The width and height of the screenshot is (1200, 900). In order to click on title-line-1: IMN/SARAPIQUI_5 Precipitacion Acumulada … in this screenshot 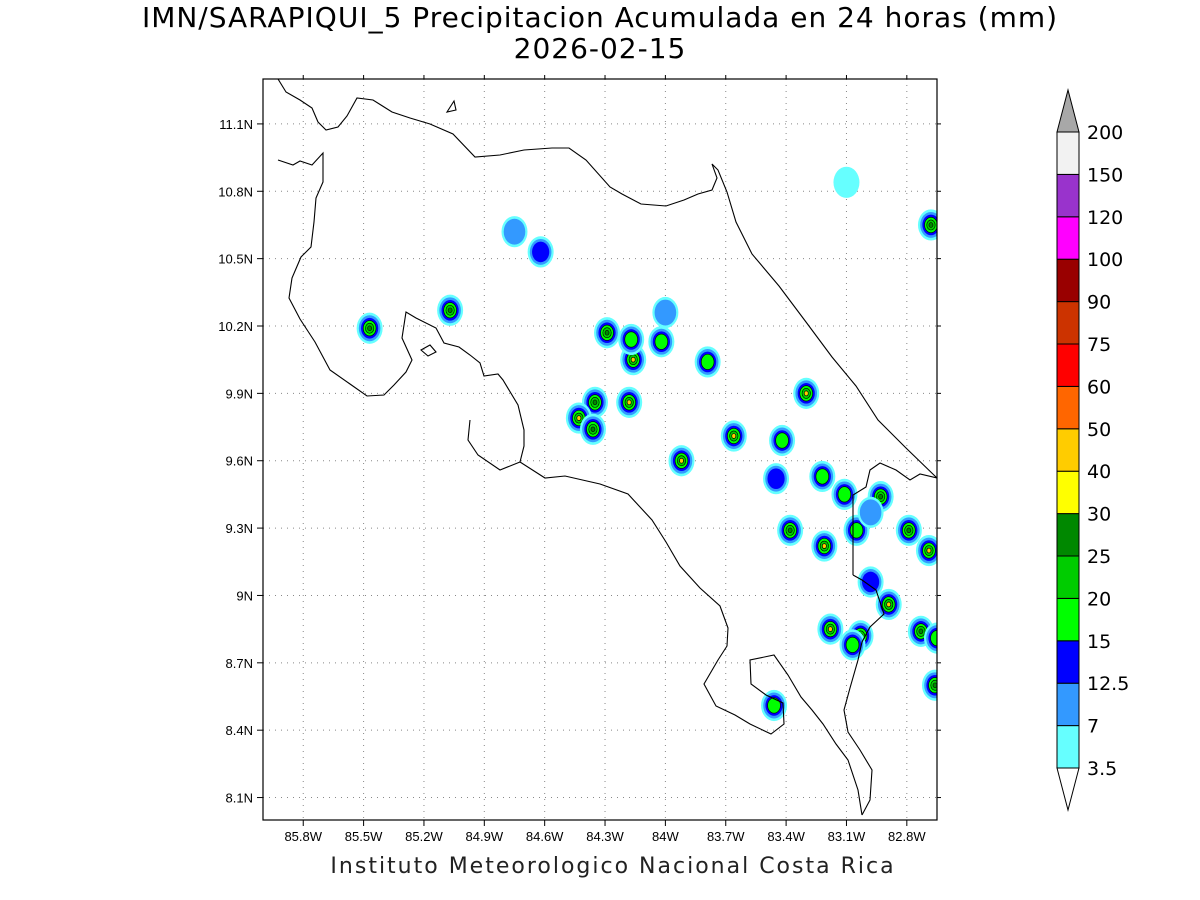, I will do `click(600, 17)`.